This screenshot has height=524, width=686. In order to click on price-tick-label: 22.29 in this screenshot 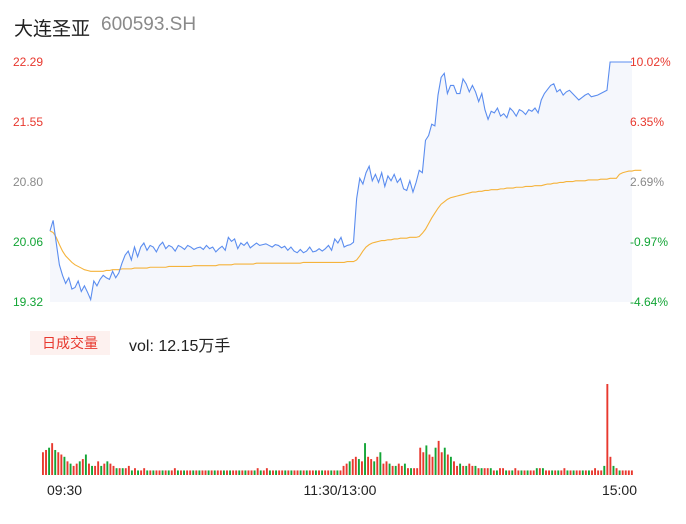, I will do `click(28, 62)`.